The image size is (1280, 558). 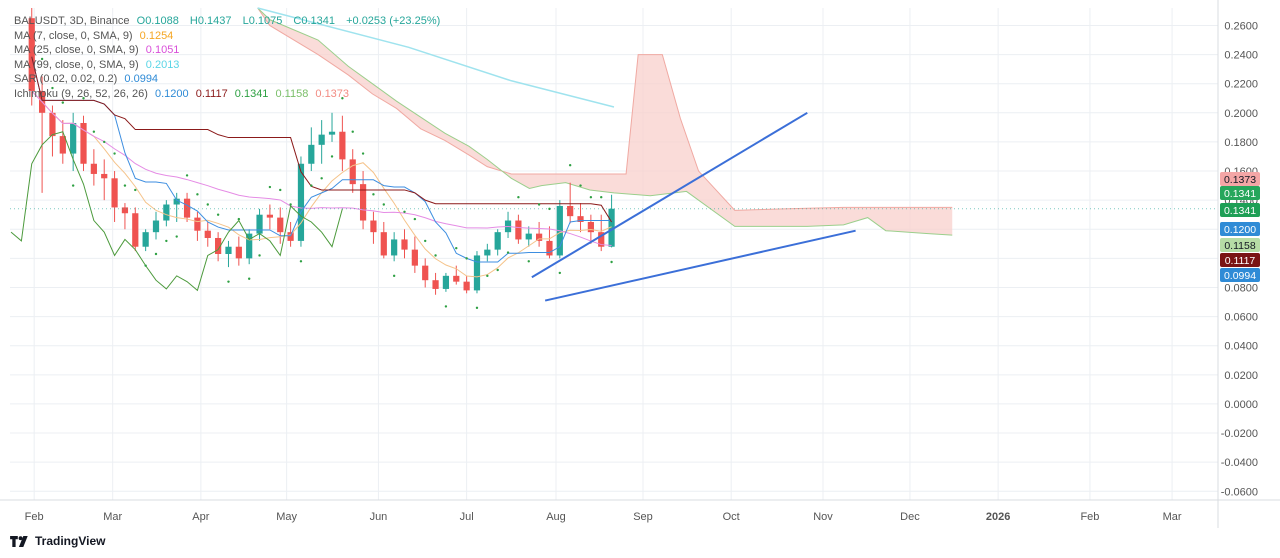 I want to click on y-tick-label: 0.0200, so click(x=1241, y=376).